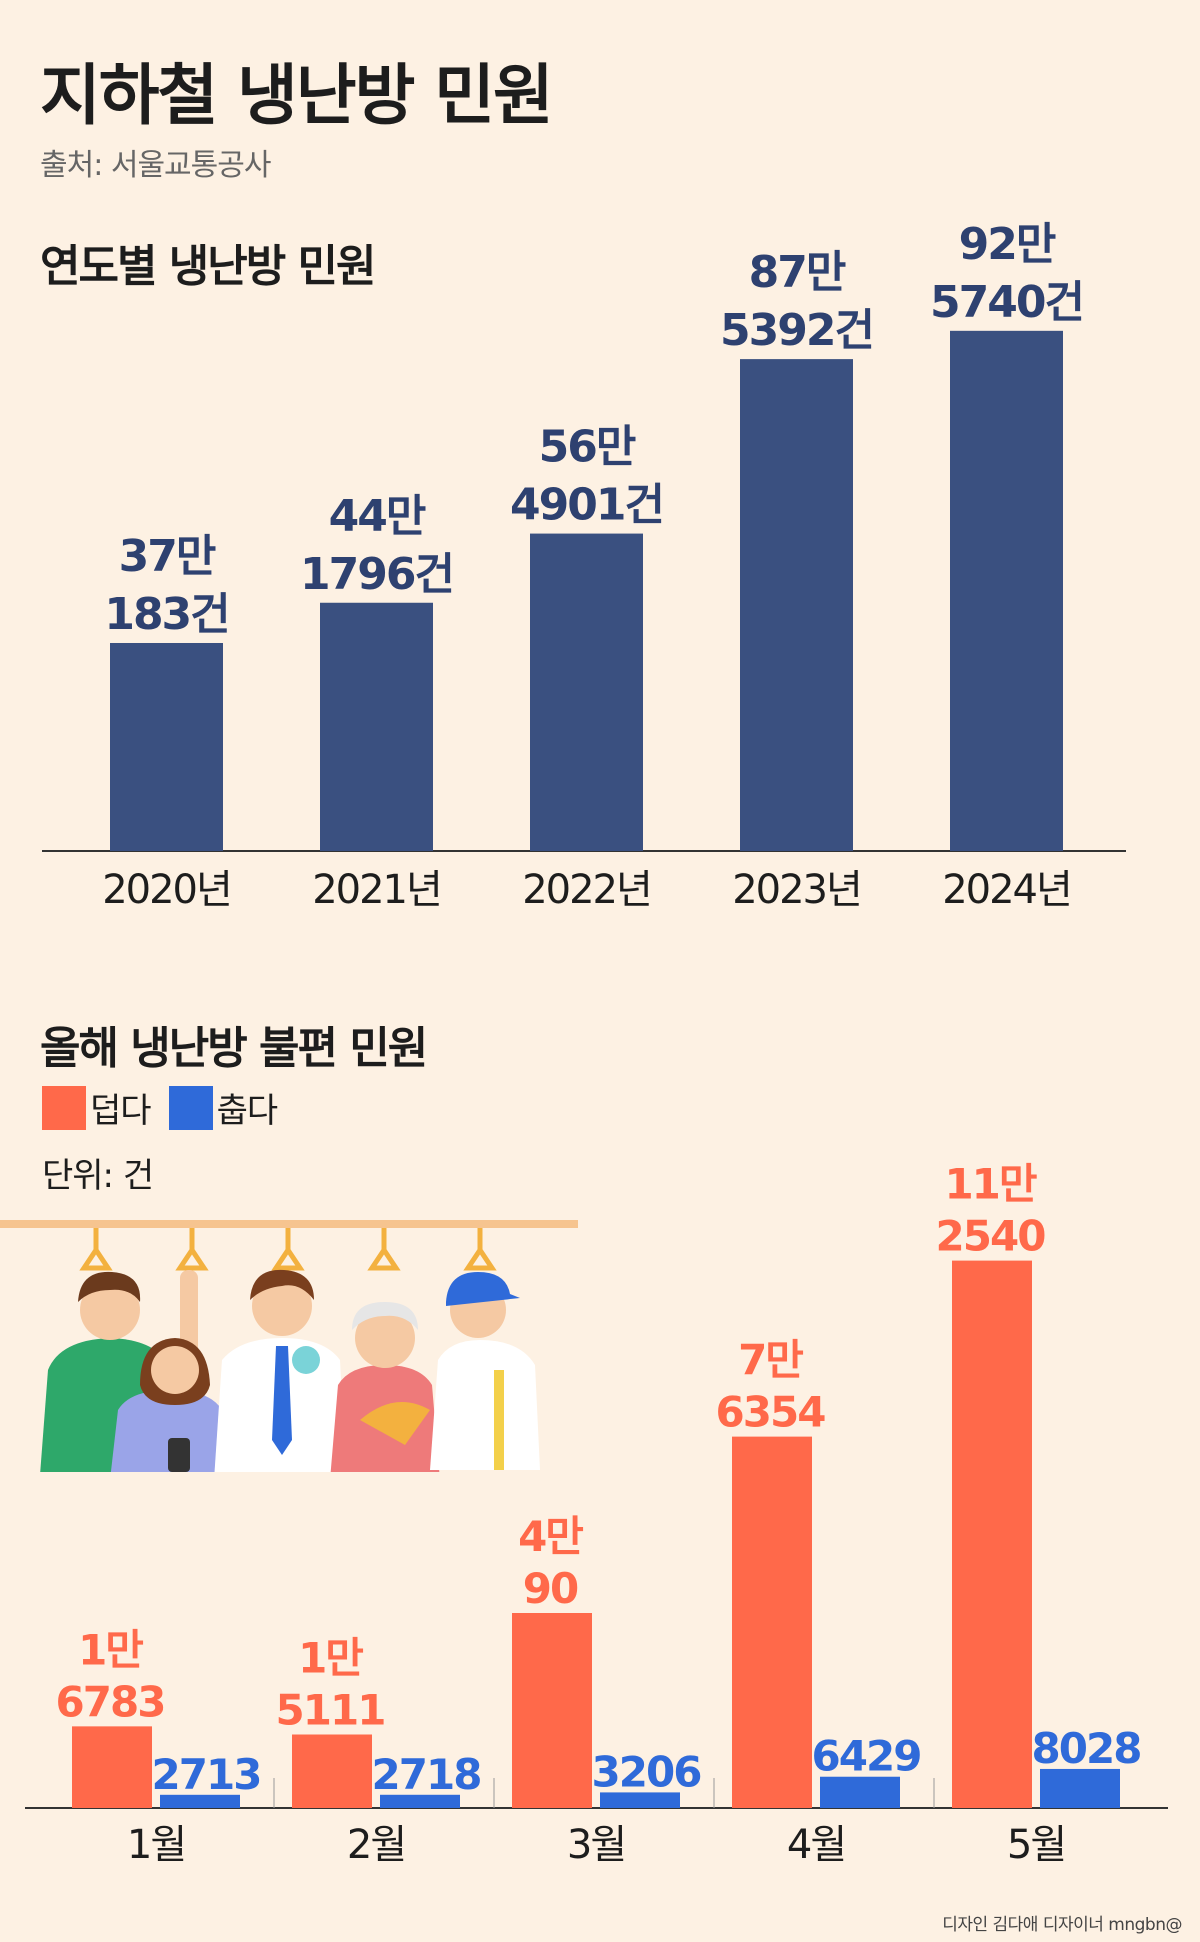  What do you see at coordinates (586, 505) in the screenshot?
I see `annual-data-label: 4901건` at bounding box center [586, 505].